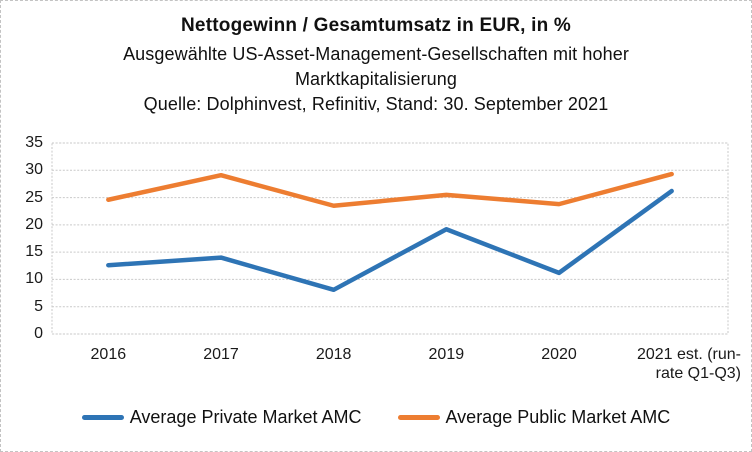 This screenshot has height=452, width=752. I want to click on y-tick-label-20: 20, so click(34, 224).